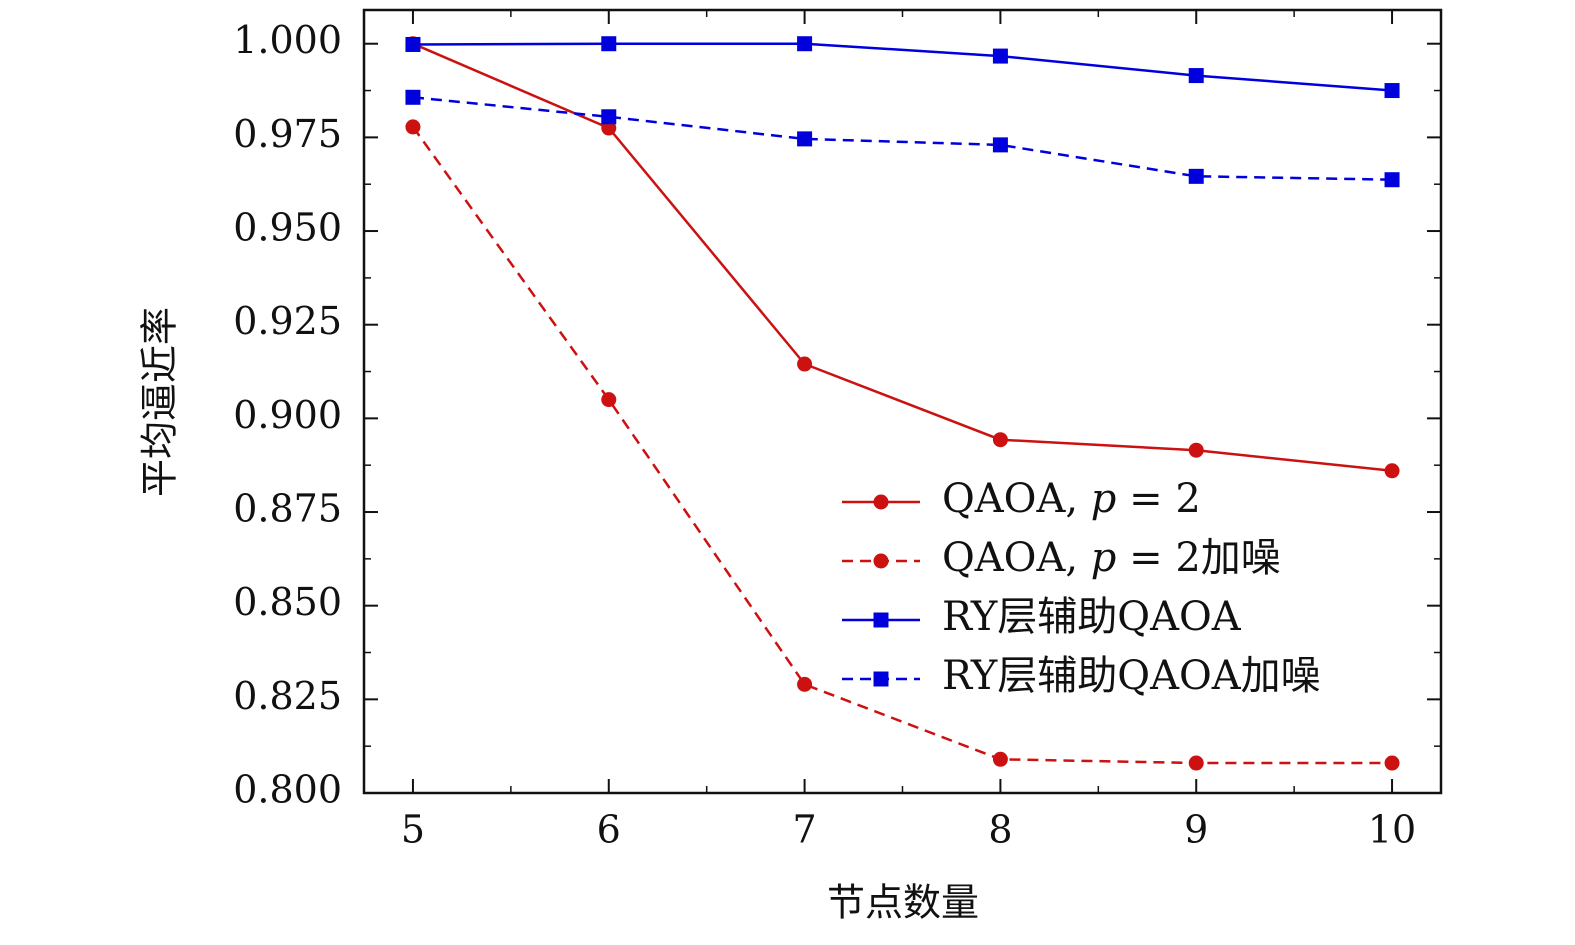 The height and width of the screenshot is (945, 1575). Describe the element at coordinates (413, 830) in the screenshot. I see `x-tick-label: 5` at that location.